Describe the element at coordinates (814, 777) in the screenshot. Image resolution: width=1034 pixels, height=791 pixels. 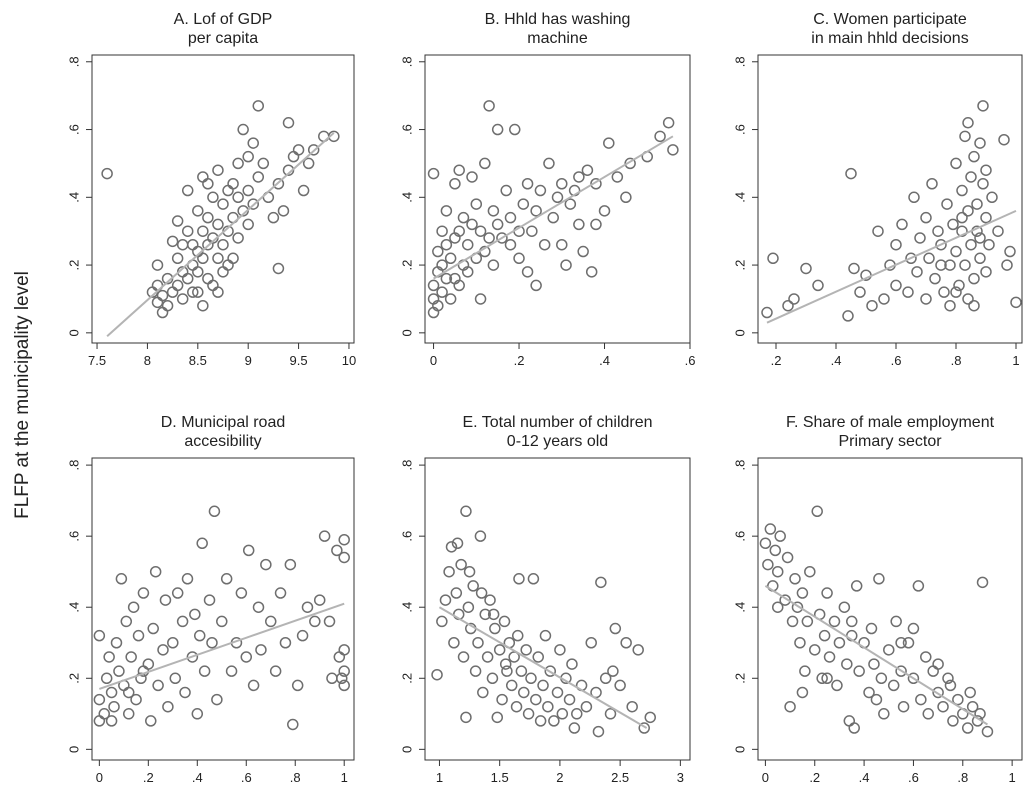
I see `x-tick-label: .2` at that location.